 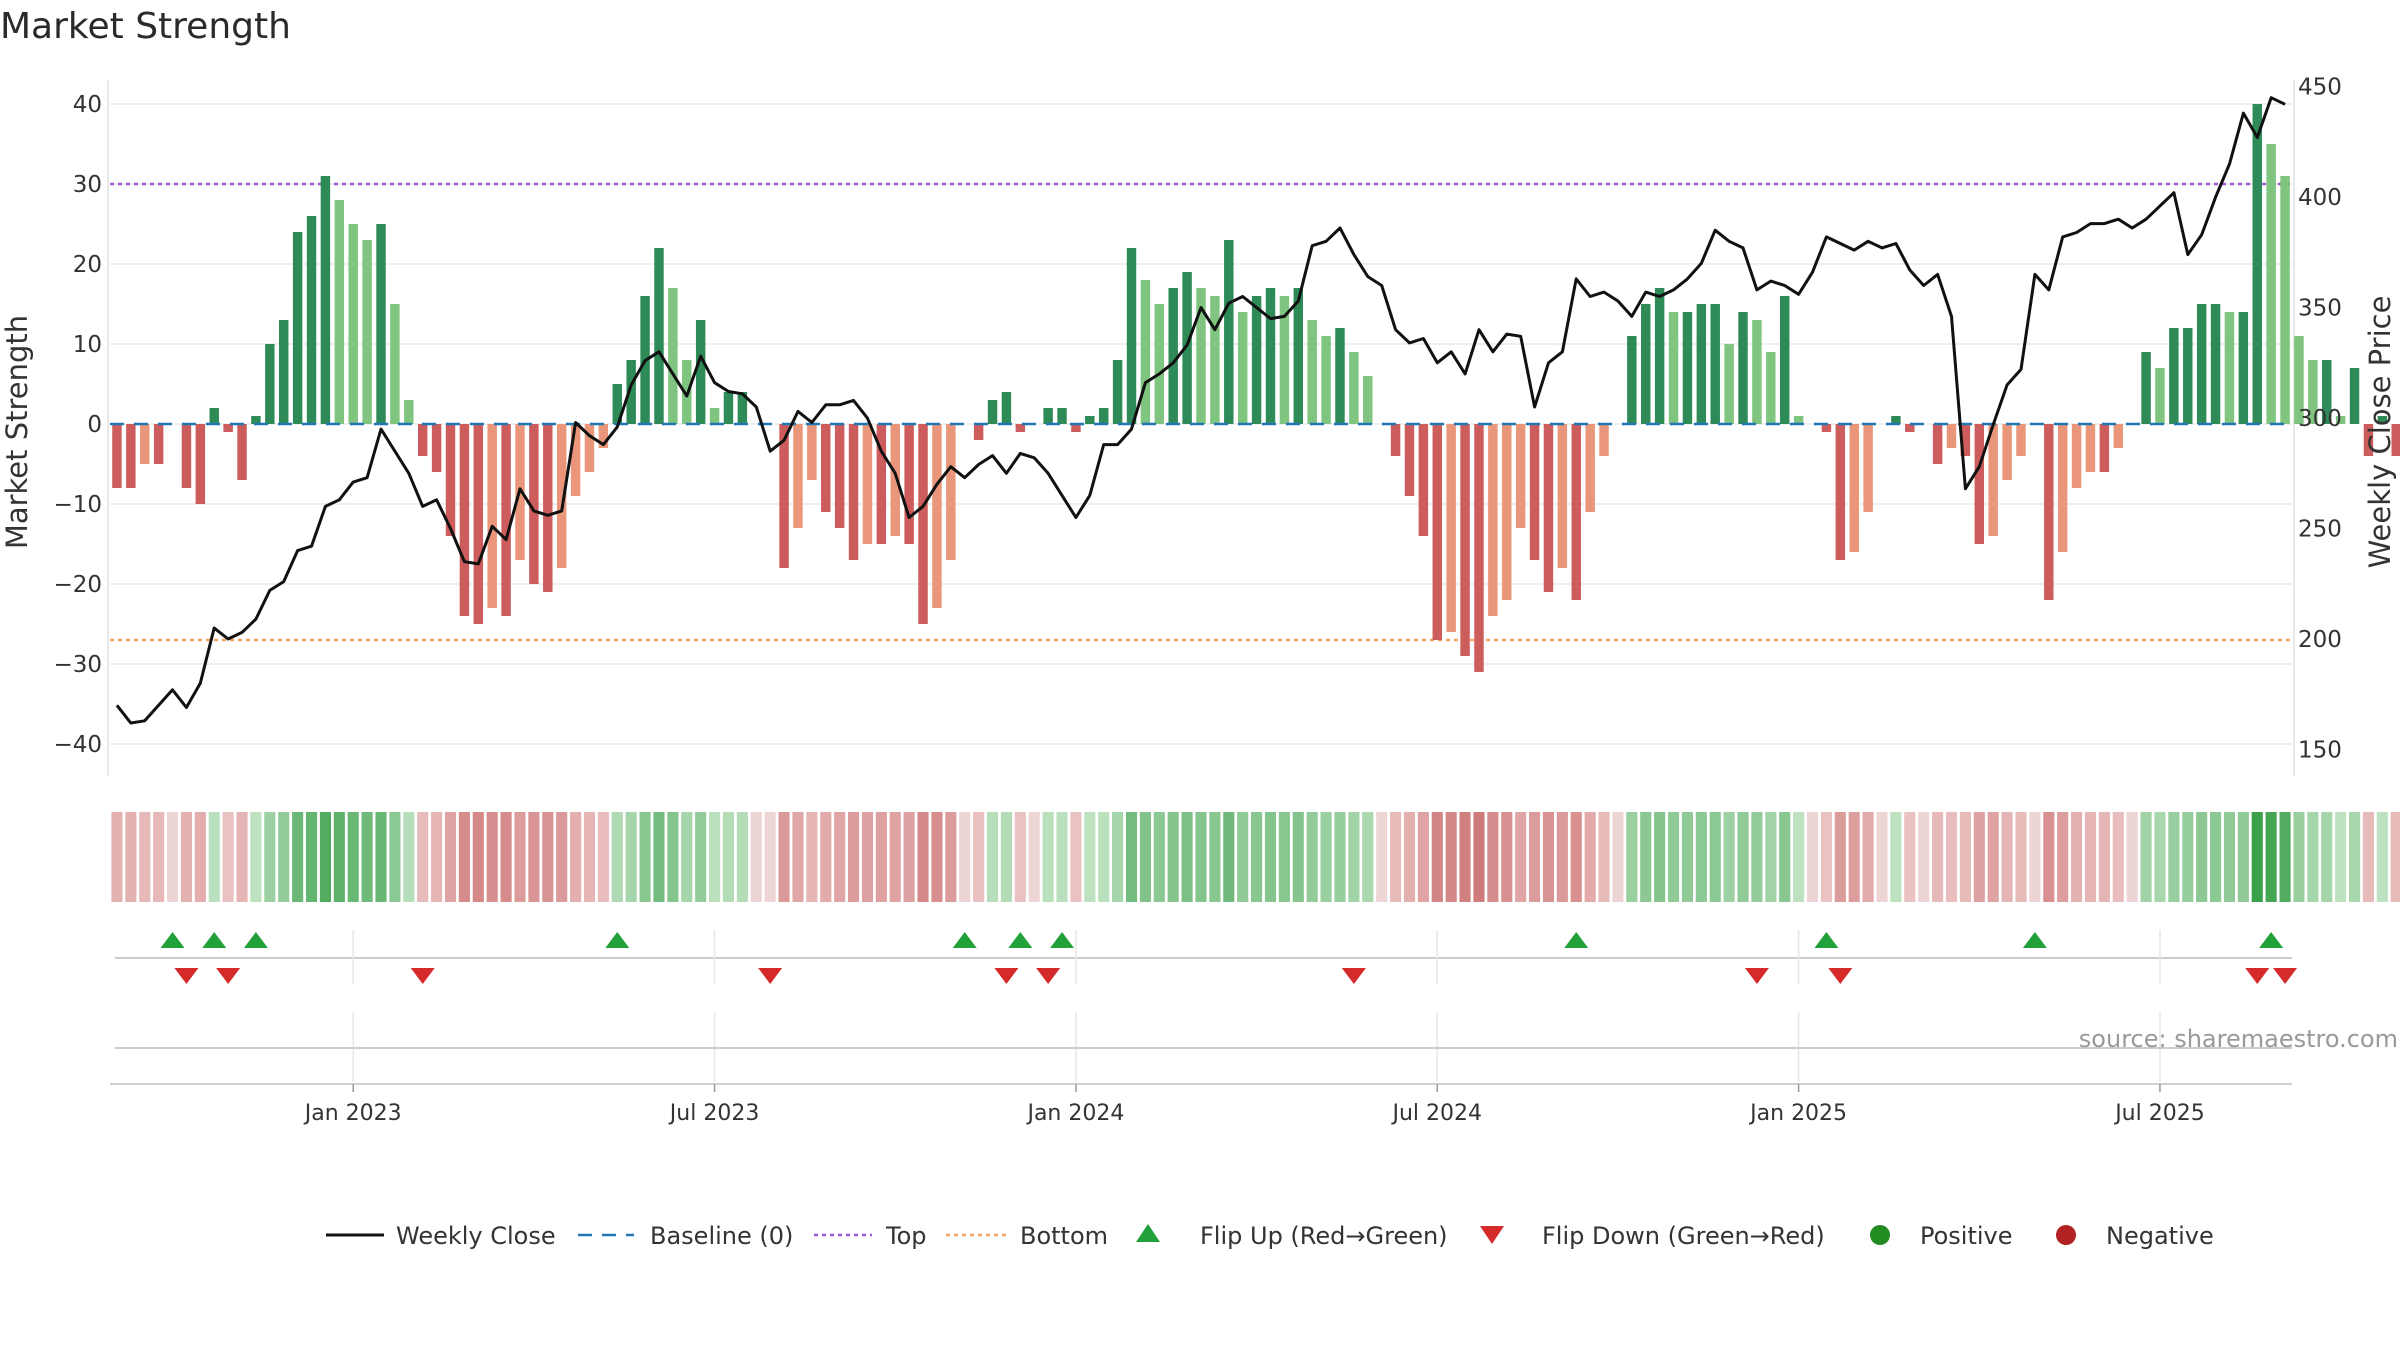 What do you see at coordinates (1683, 1236) in the screenshot?
I see `legend-flip-down: Flip Down (Green→Red)` at bounding box center [1683, 1236].